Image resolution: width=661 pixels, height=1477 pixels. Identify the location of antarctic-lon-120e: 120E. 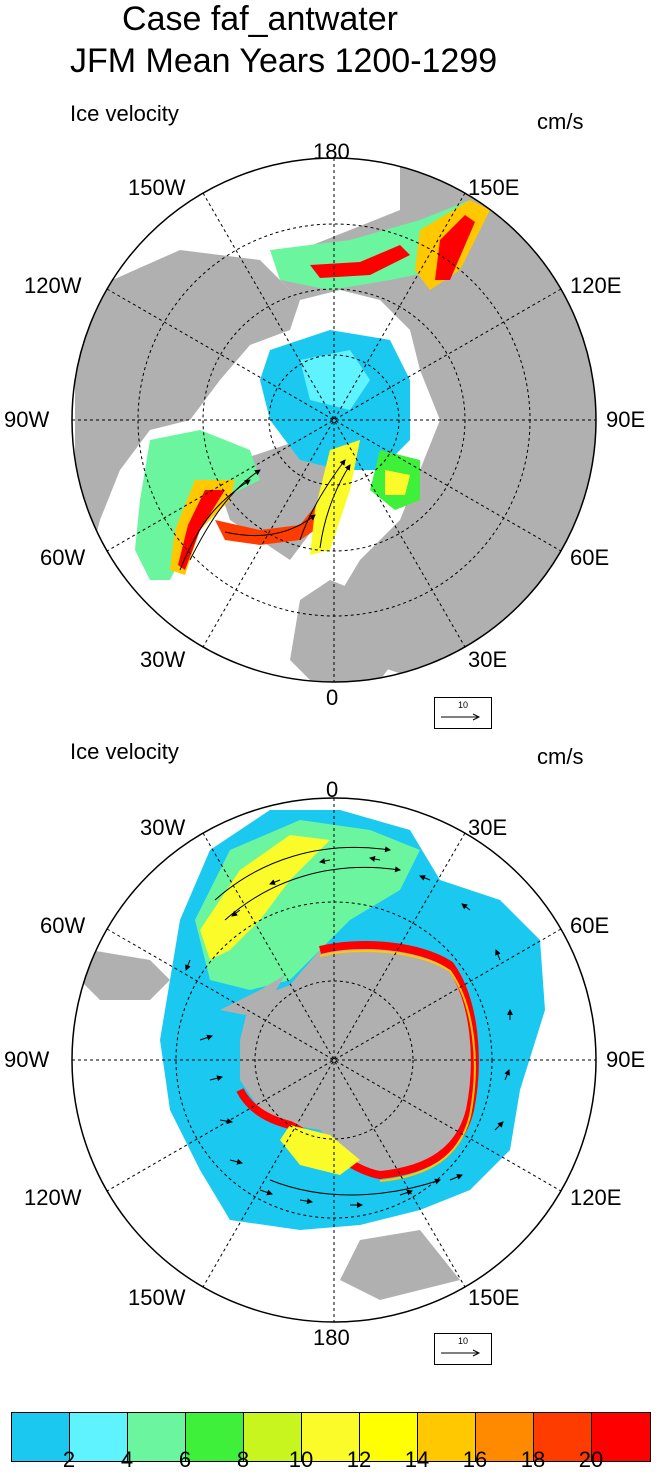
(596, 1197).